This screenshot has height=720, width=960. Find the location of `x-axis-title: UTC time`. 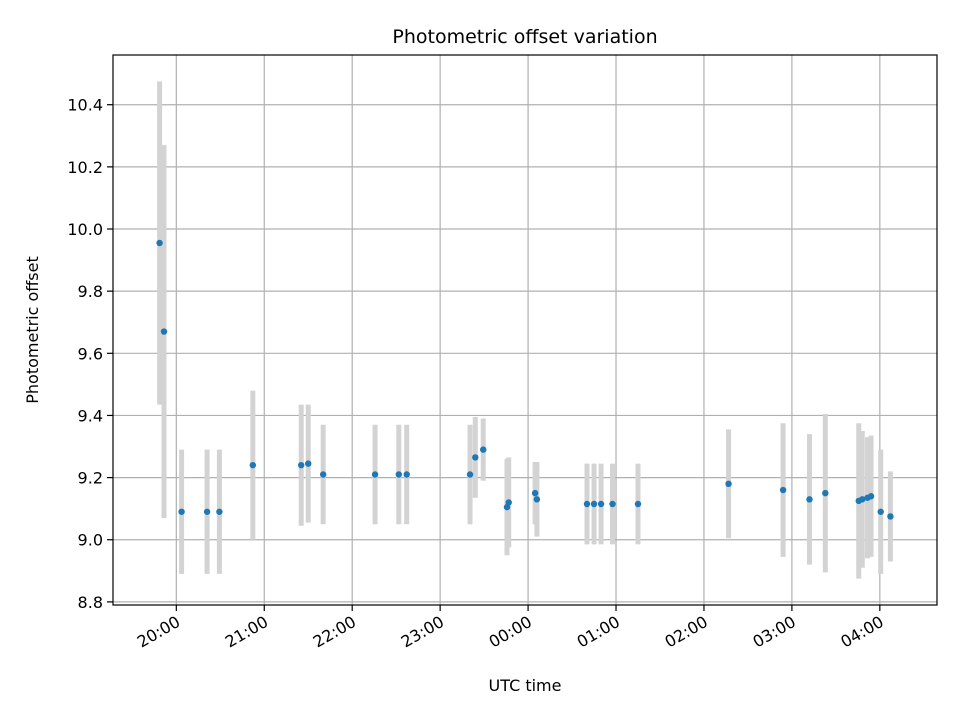

x-axis-title: UTC time is located at coordinates (525, 685).